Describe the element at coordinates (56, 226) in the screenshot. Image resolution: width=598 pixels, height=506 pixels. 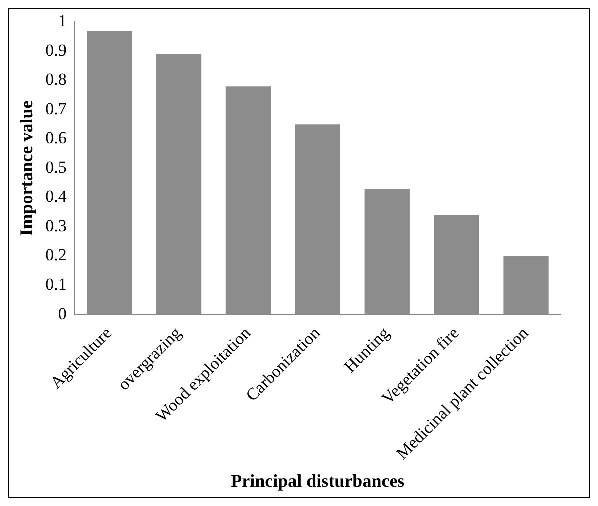
I see `y-tick-label: 0.3` at that location.